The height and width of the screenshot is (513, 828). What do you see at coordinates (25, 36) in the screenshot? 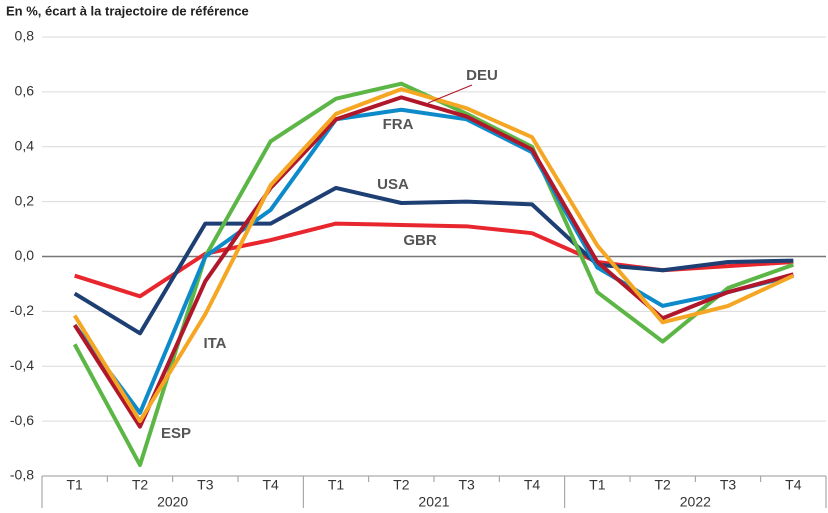
I see `y-tick-label: 0,8` at bounding box center [25, 36].